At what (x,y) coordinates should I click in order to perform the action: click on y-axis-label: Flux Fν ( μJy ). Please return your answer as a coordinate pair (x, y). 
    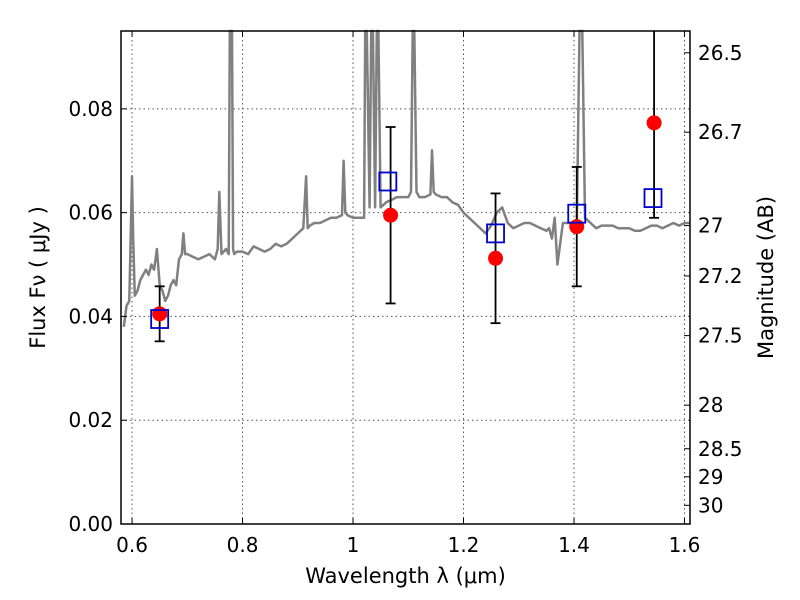
    Looking at the image, I should click on (38, 277).